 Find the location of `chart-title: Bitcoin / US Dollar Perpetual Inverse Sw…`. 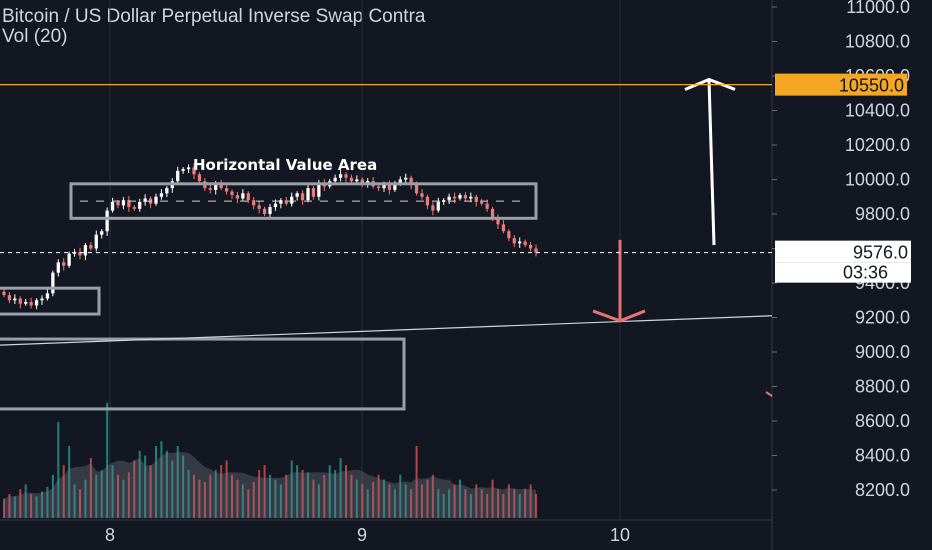

chart-title: Bitcoin / US Dollar Perpetual Inverse Sw… is located at coordinates (214, 16).